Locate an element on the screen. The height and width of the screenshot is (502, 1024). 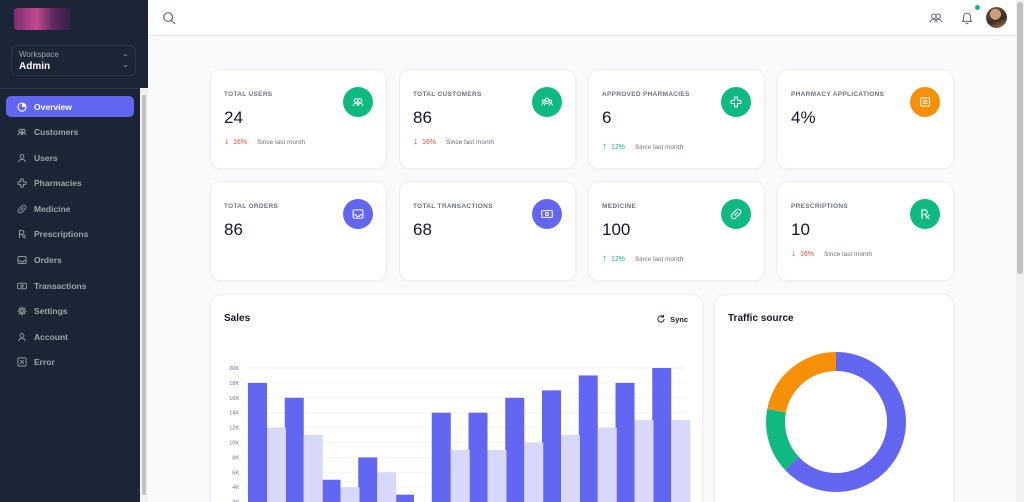
y-tick-label: 10K is located at coordinates (234, 444).